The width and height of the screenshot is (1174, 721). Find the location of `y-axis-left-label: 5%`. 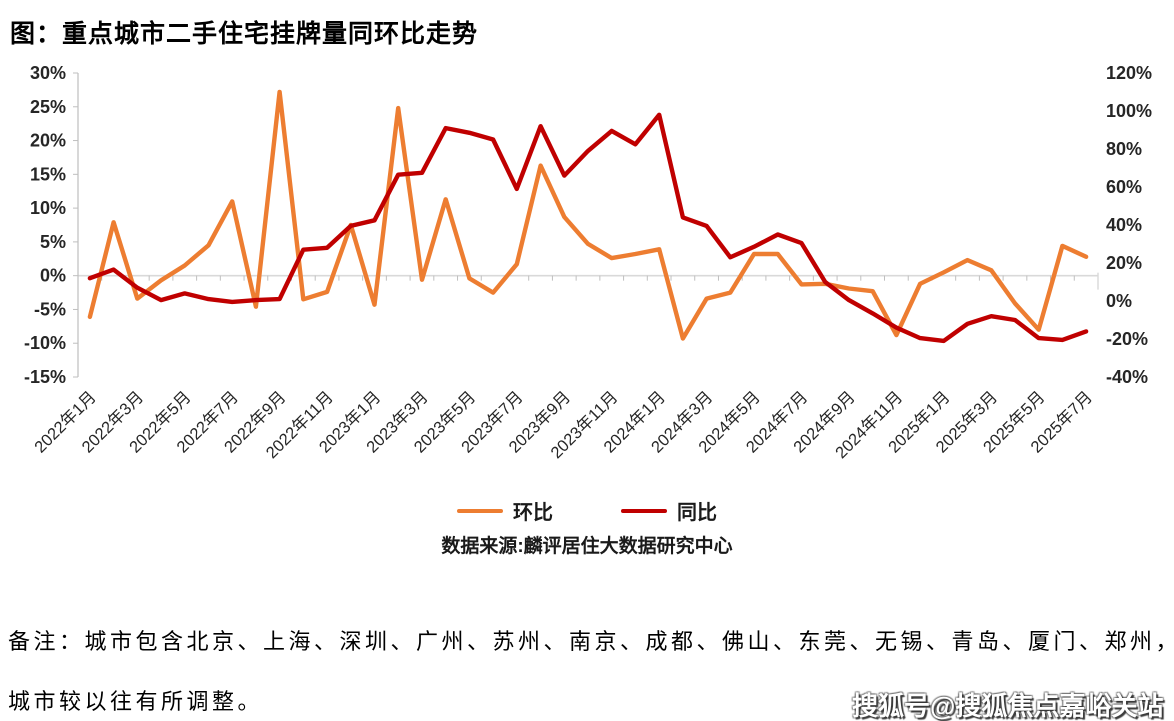

y-axis-left-label: 5% is located at coordinates (53, 242).